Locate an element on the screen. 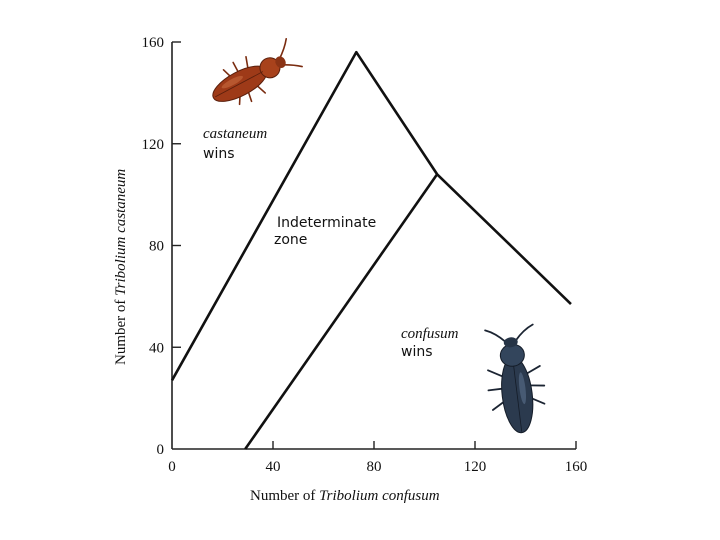 This screenshot has height=540, width=720. indeterminate-label: Indeterminate is located at coordinates (326, 223).